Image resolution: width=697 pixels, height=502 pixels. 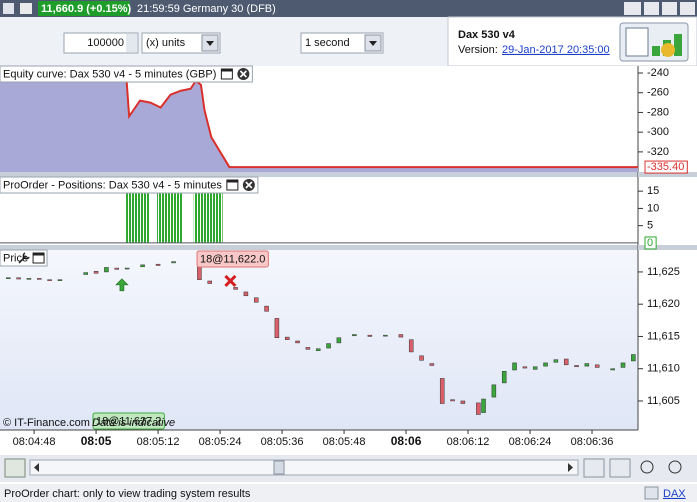 I want to click on zoom-select-button, so click(x=620, y=468).